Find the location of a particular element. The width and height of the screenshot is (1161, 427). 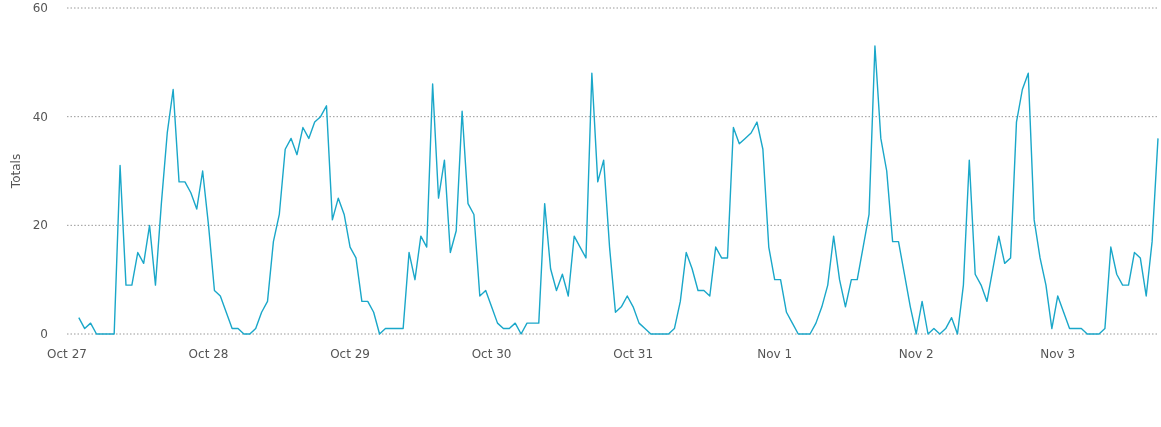

x-tick-label: Oct 28 is located at coordinates (208, 354).